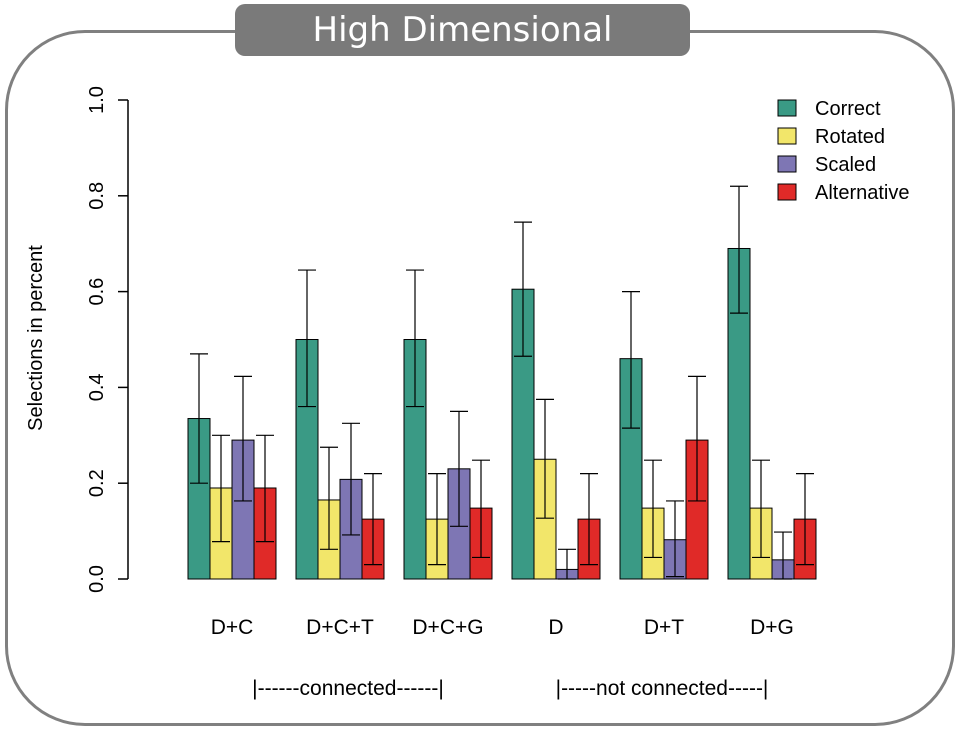 The width and height of the screenshot is (966, 735). What do you see at coordinates (502, 627) in the screenshot?
I see `category-labels: D+C D+C+T D+C+G D D+T D+G` at bounding box center [502, 627].